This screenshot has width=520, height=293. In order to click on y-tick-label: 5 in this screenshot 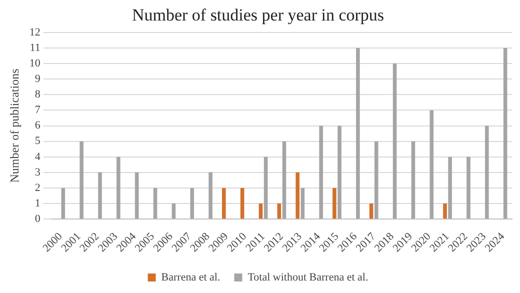, I will do `click(37, 141)`.